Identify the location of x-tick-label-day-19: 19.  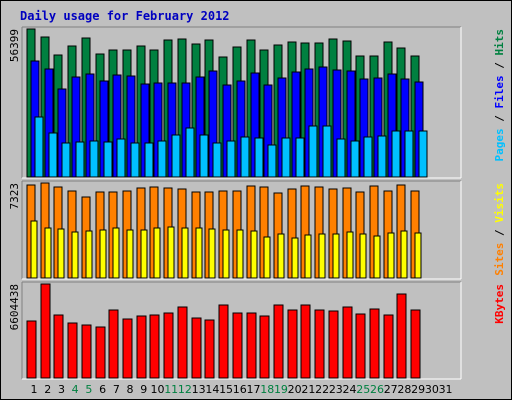
(281, 389).